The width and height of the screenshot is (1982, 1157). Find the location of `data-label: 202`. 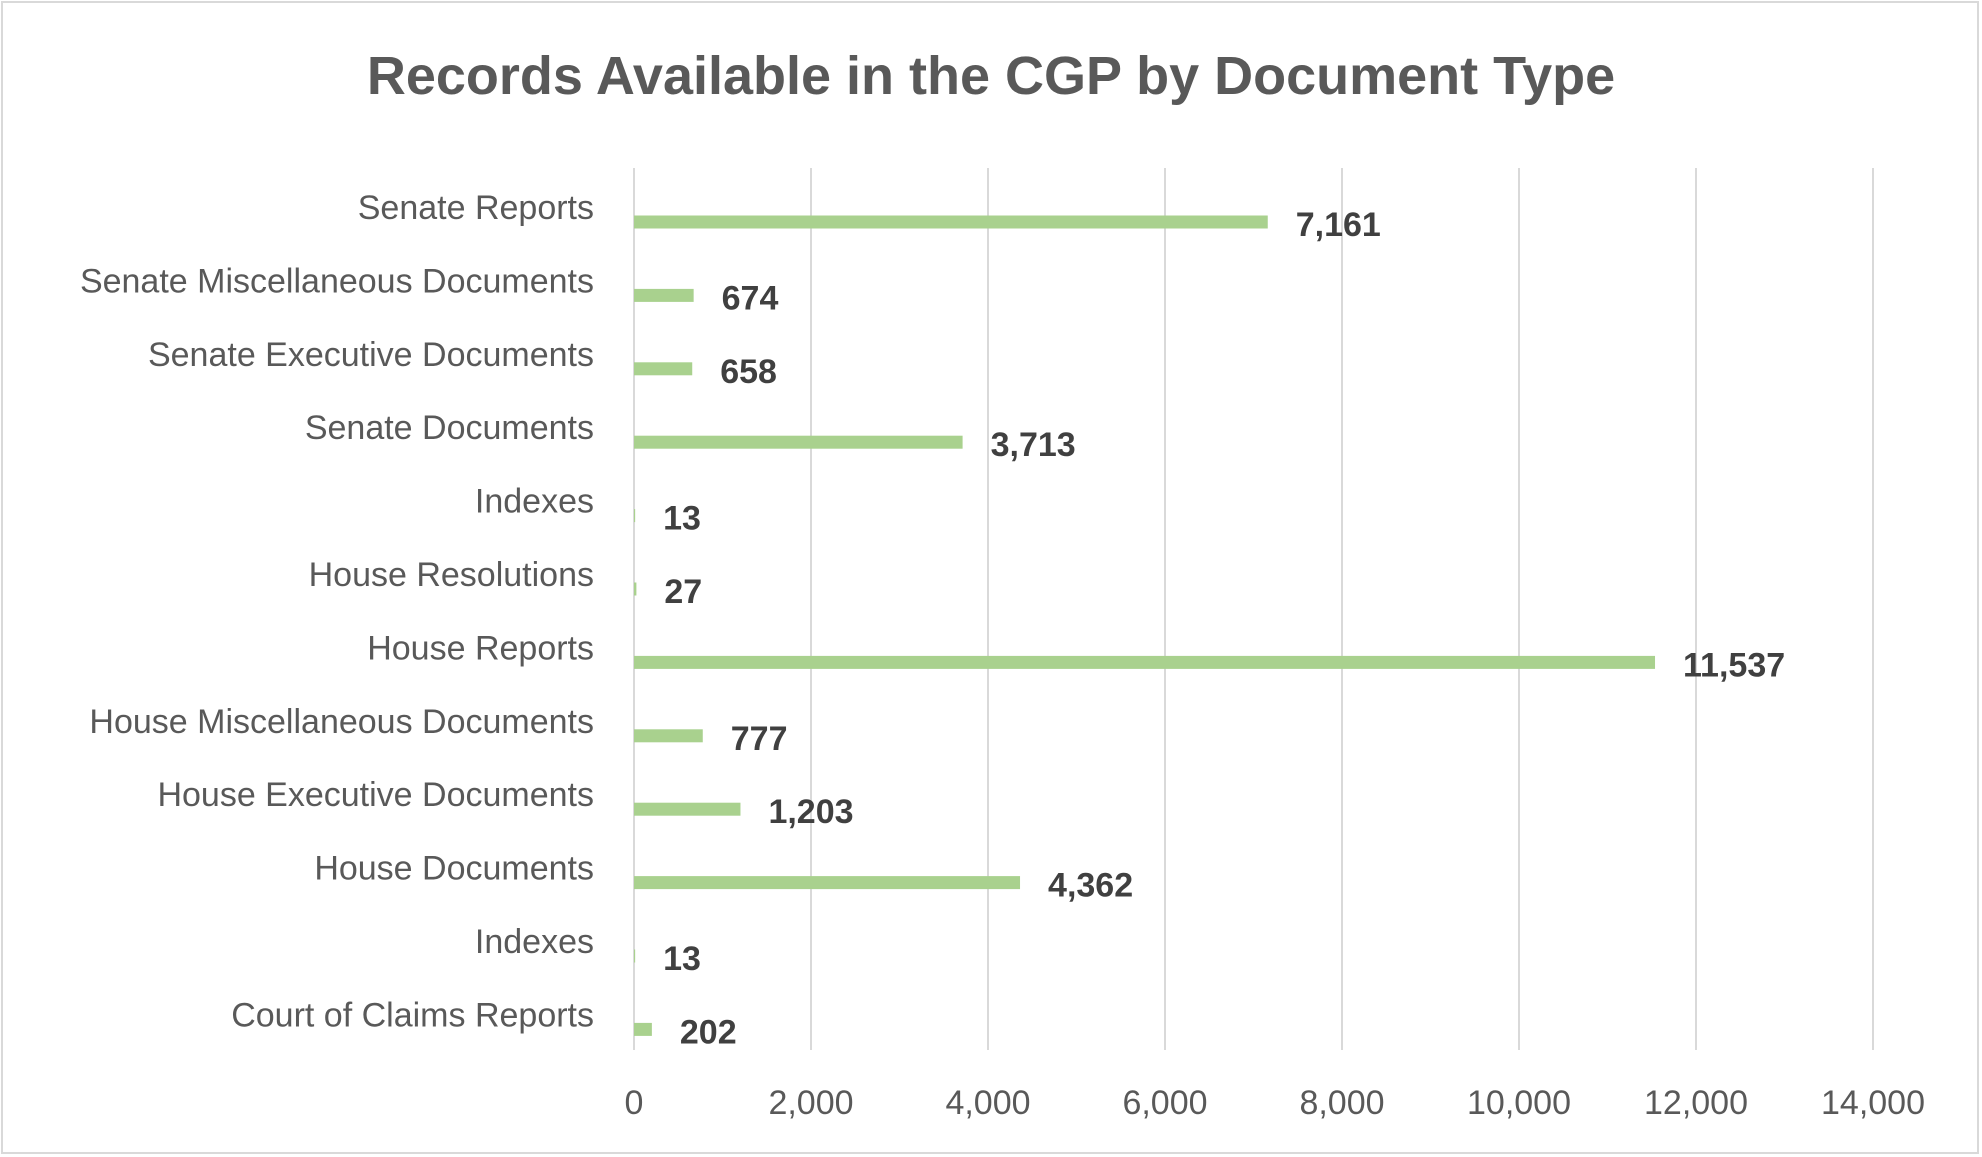

data-label: 202 is located at coordinates (708, 1032).